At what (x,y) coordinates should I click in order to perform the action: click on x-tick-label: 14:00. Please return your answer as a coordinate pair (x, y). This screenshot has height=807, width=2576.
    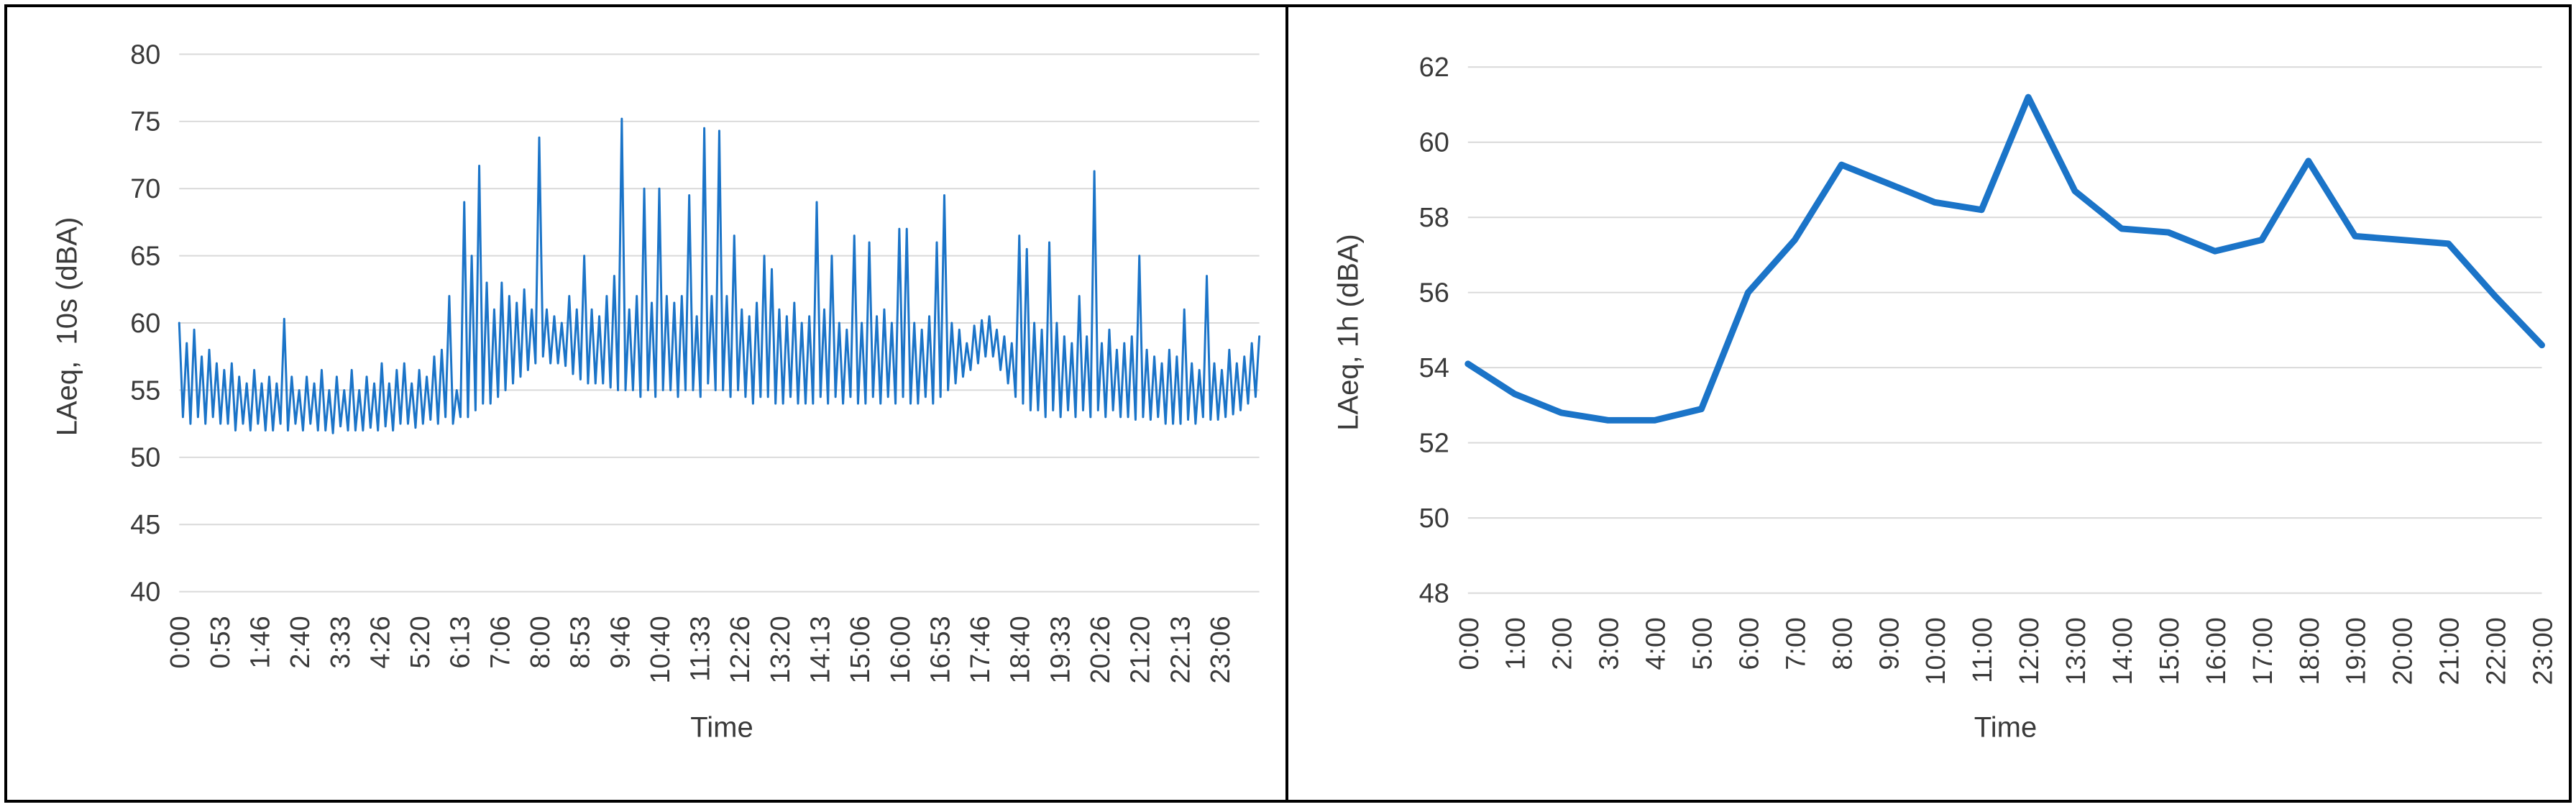
    Looking at the image, I should click on (2122, 651).